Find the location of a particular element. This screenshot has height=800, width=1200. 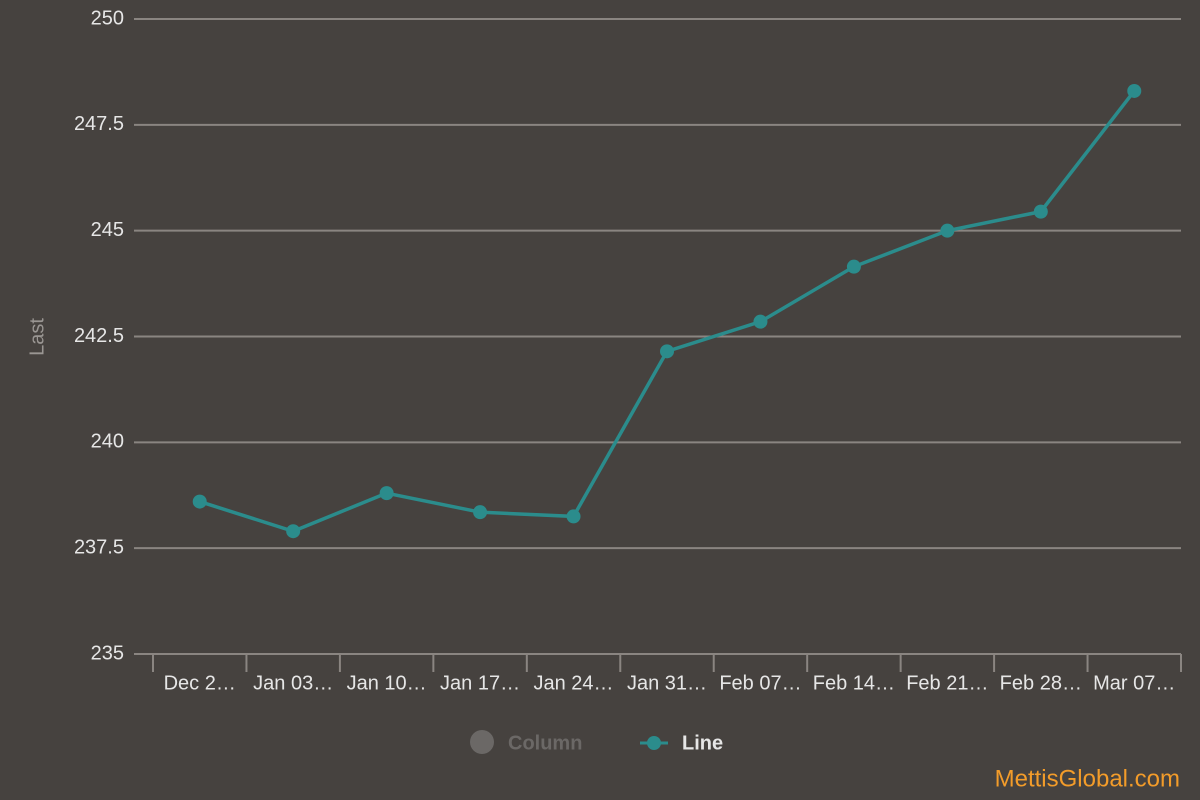

legend-label: Column is located at coordinates (545, 743).